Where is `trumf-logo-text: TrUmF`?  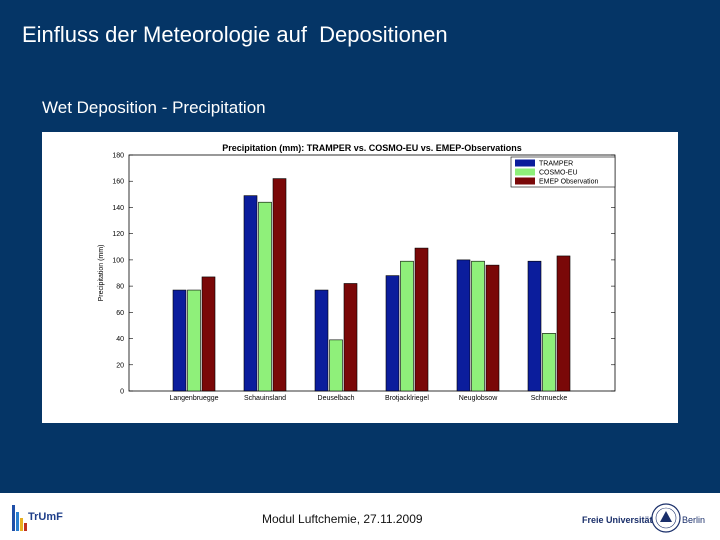
trumf-logo-text: TrUmF is located at coordinates (45, 517).